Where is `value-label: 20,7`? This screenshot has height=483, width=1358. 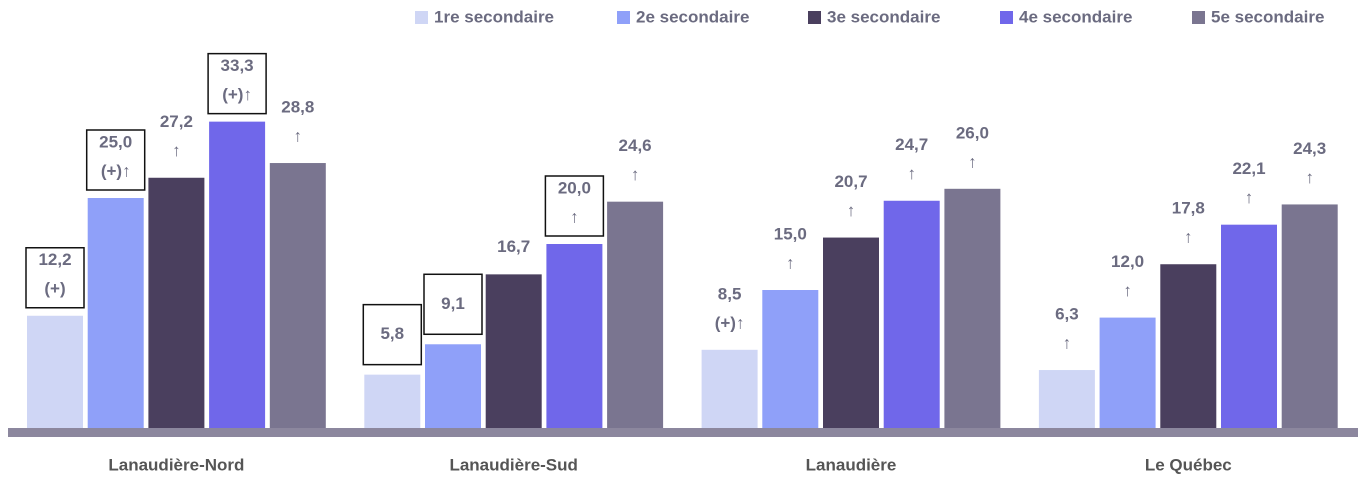
value-label: 20,7 is located at coordinates (850, 181).